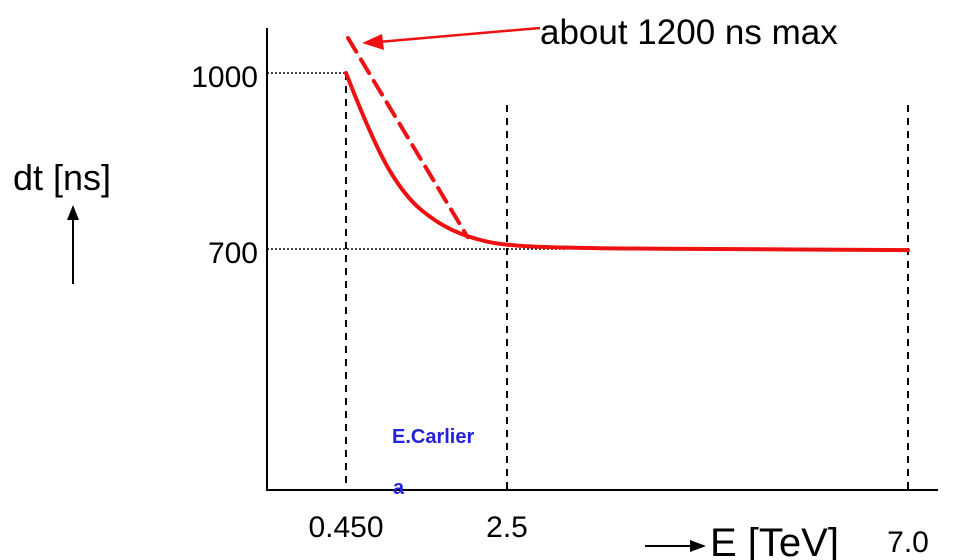 This screenshot has width=953, height=560. I want to click on y-axis-arrow-head-icon, so click(73, 212).